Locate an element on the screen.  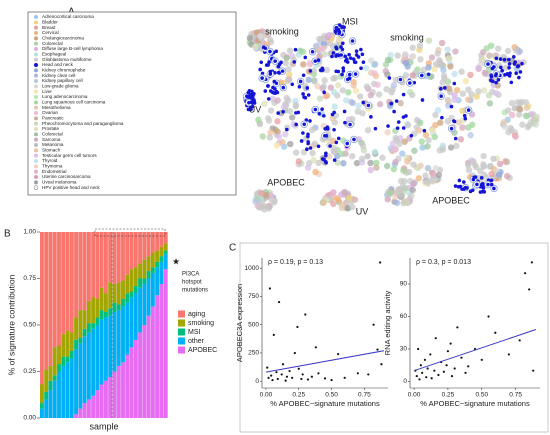
y-tick-label: 750 is located at coordinates (253, 296).